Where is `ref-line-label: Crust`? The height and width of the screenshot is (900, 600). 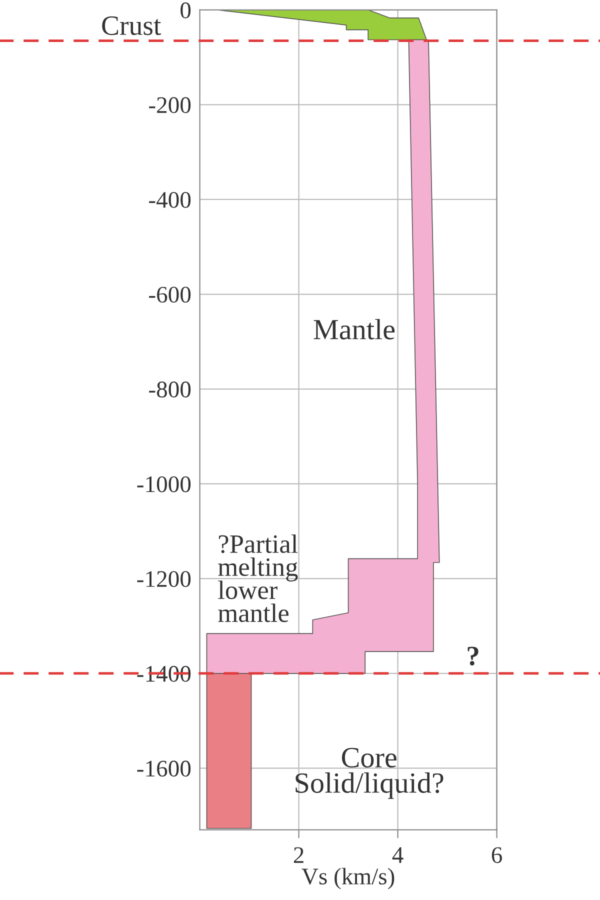 ref-line-label: Crust is located at coordinates (132, 26).